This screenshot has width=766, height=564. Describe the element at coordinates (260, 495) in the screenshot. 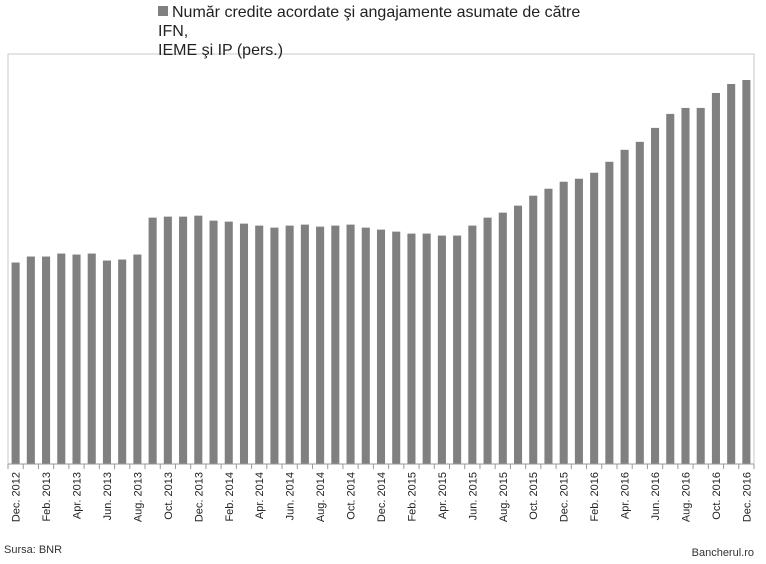

I see `x-tick-label: Apr. 2014` at that location.